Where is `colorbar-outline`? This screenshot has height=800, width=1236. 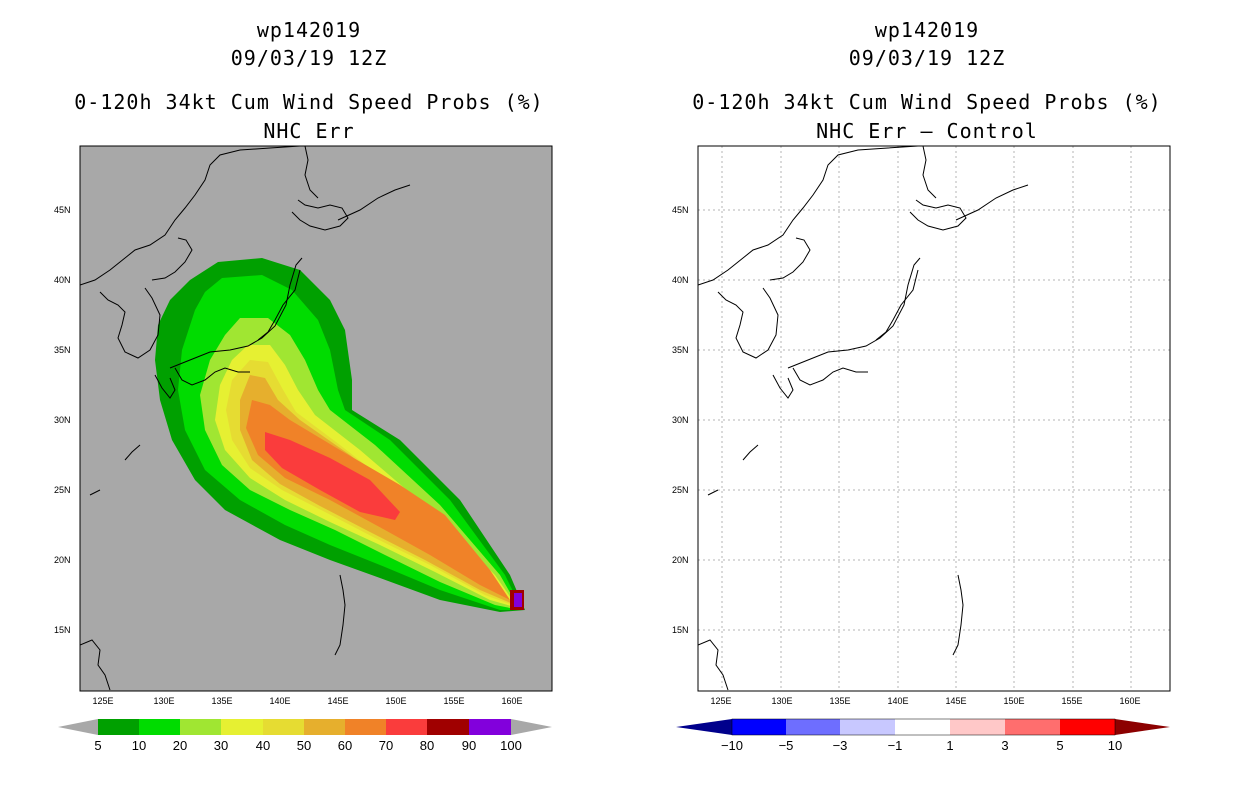 colorbar-outline is located at coordinates (923, 727).